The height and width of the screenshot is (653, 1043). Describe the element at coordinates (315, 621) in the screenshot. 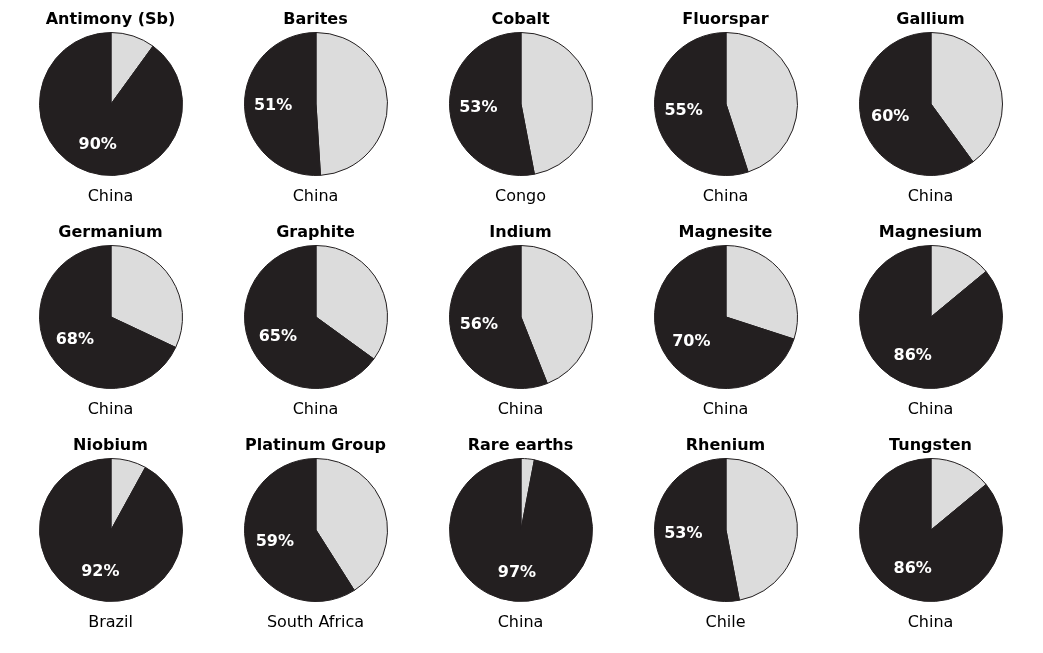

I see `slice-label: South Africa` at that location.